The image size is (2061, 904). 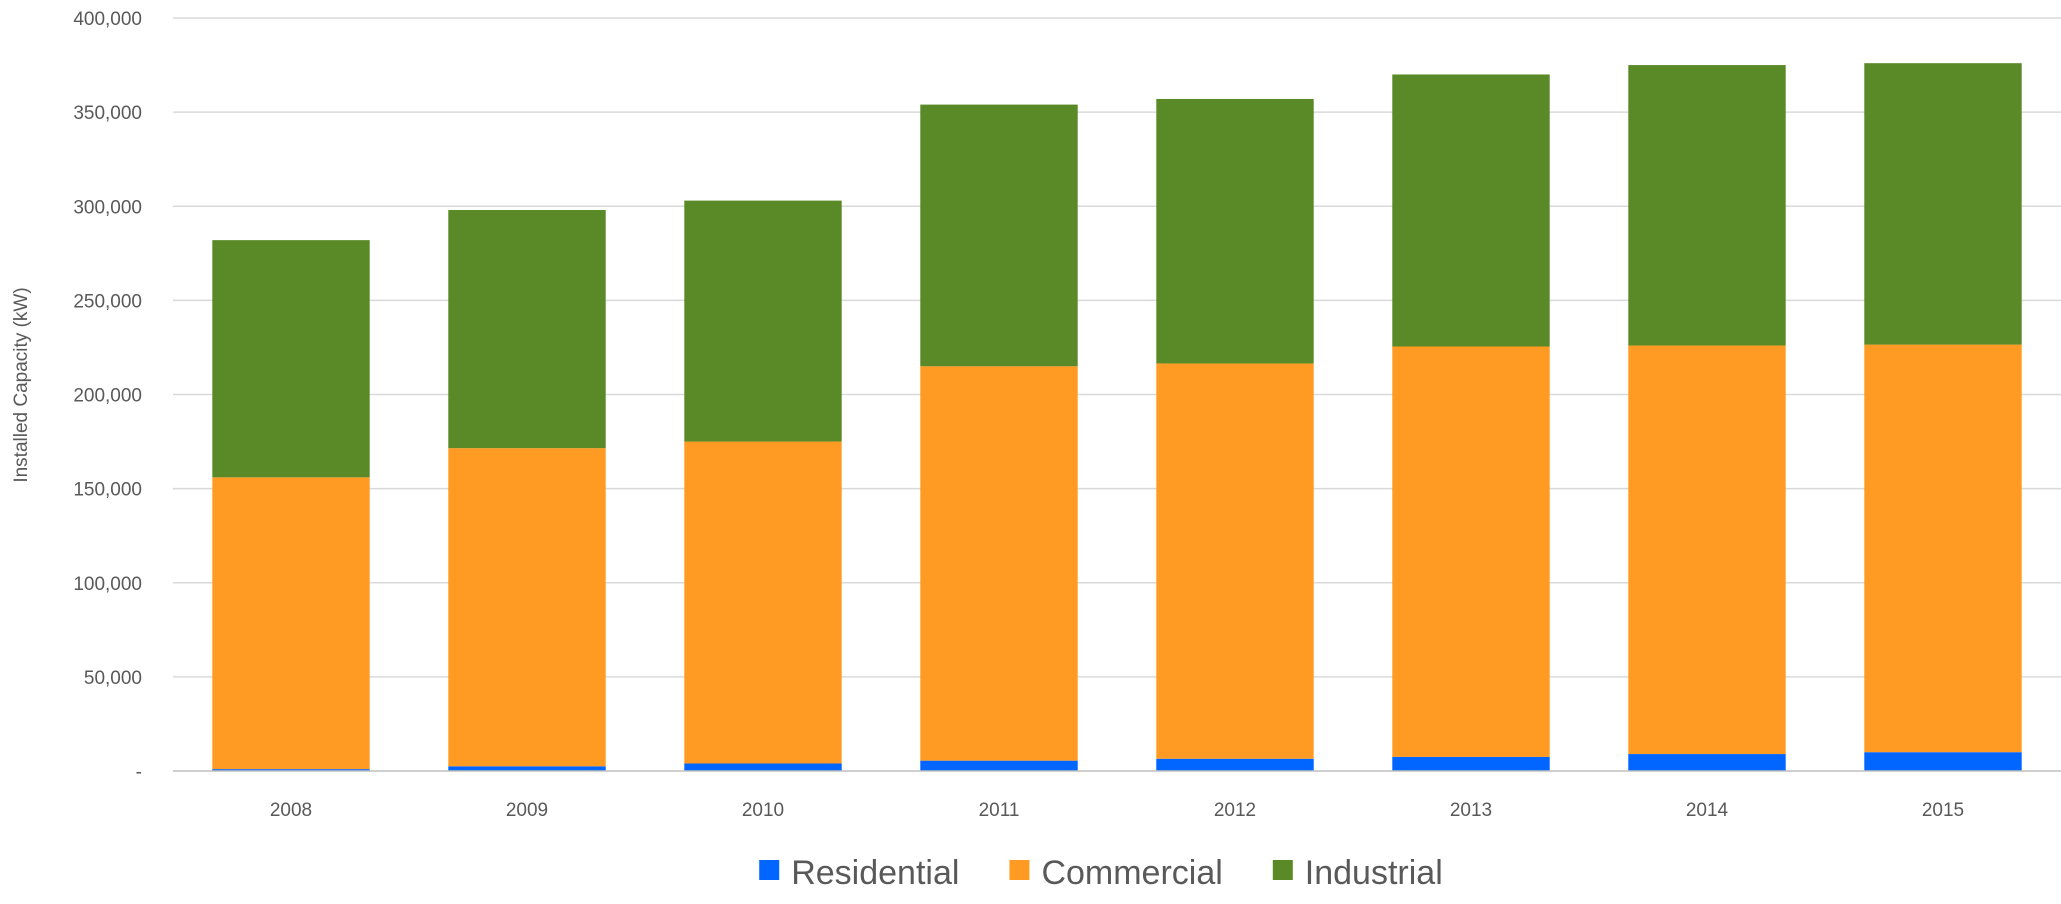 What do you see at coordinates (763, 810) in the screenshot?
I see `x-tick-label: 2010` at bounding box center [763, 810].